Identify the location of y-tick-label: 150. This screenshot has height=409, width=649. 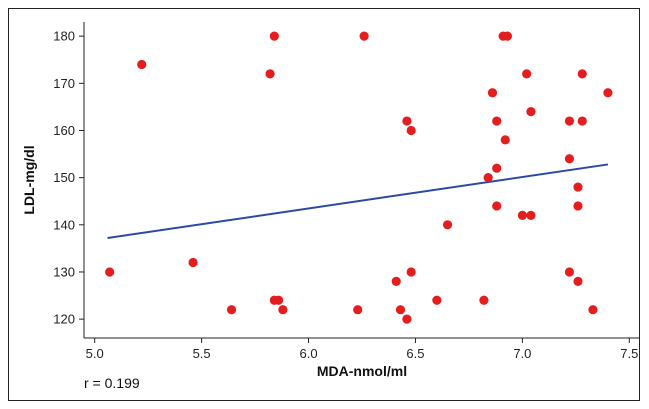
(64, 177).